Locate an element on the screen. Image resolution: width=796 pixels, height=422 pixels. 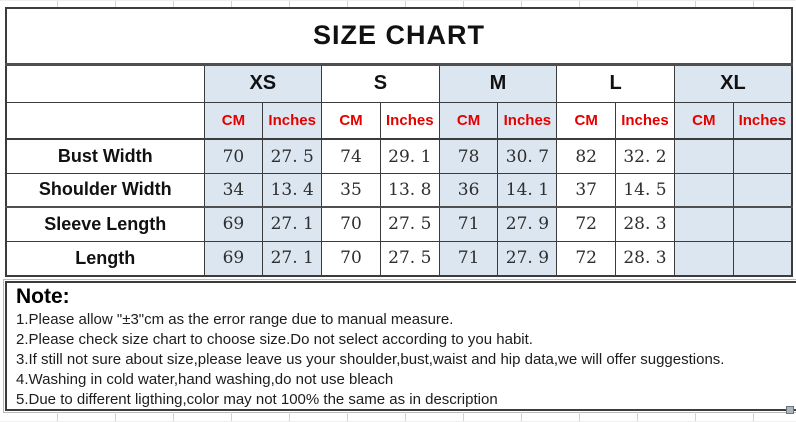
unit-header-xs-inches: Inches is located at coordinates (292, 121).